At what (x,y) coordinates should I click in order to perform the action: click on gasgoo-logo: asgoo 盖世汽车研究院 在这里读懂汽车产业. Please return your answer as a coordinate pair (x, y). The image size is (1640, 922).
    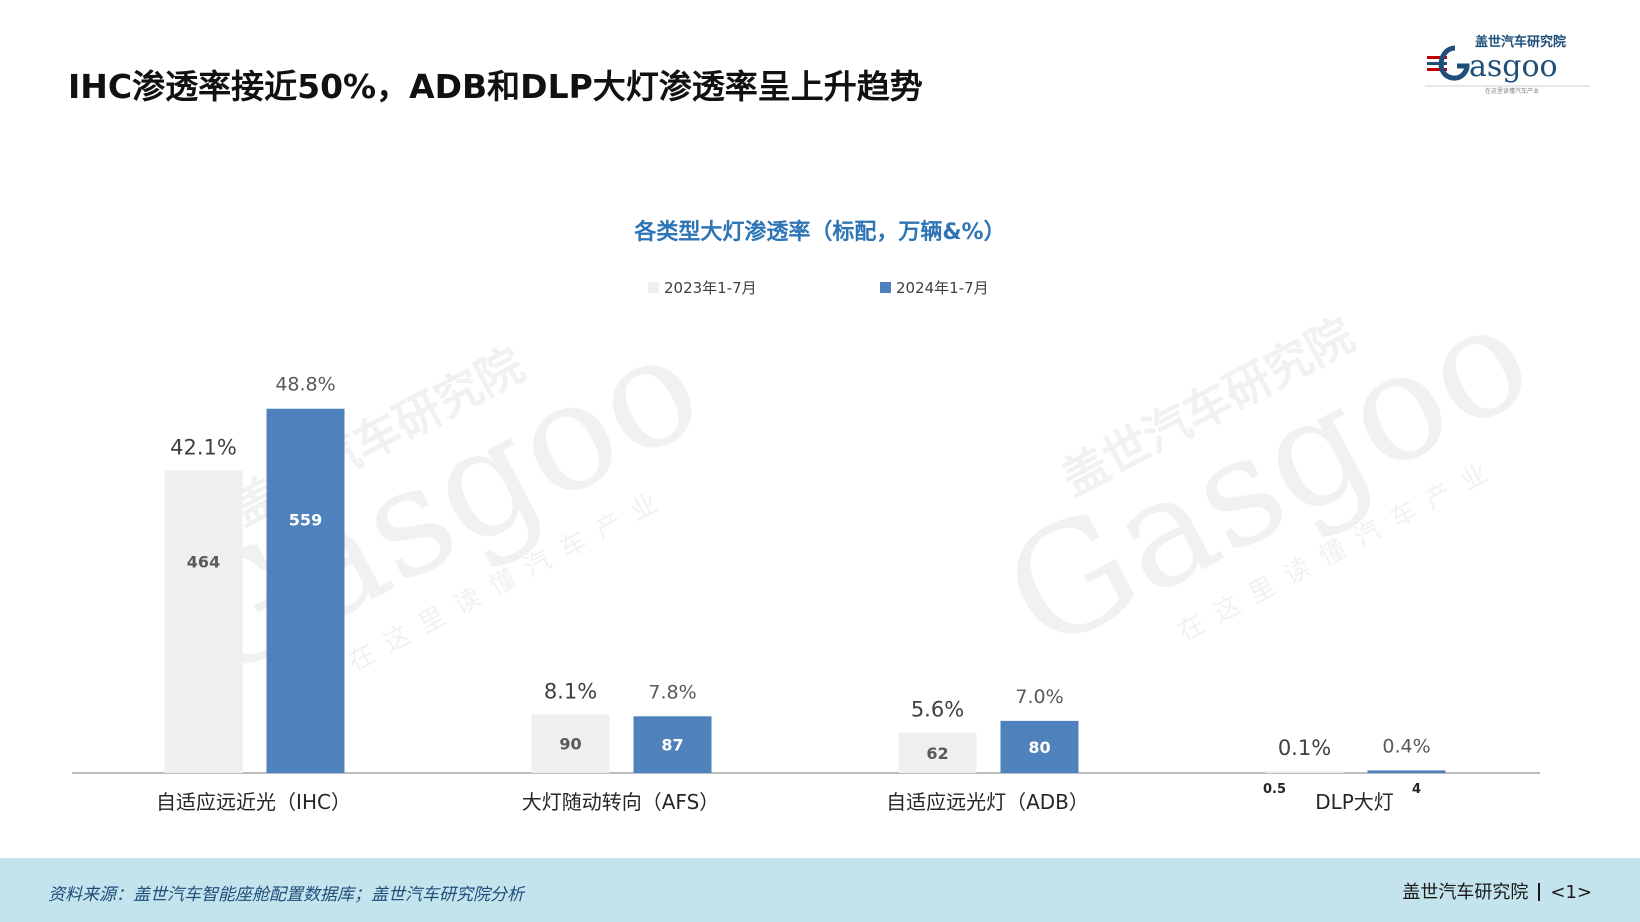
    Looking at the image, I should click on (1507, 64).